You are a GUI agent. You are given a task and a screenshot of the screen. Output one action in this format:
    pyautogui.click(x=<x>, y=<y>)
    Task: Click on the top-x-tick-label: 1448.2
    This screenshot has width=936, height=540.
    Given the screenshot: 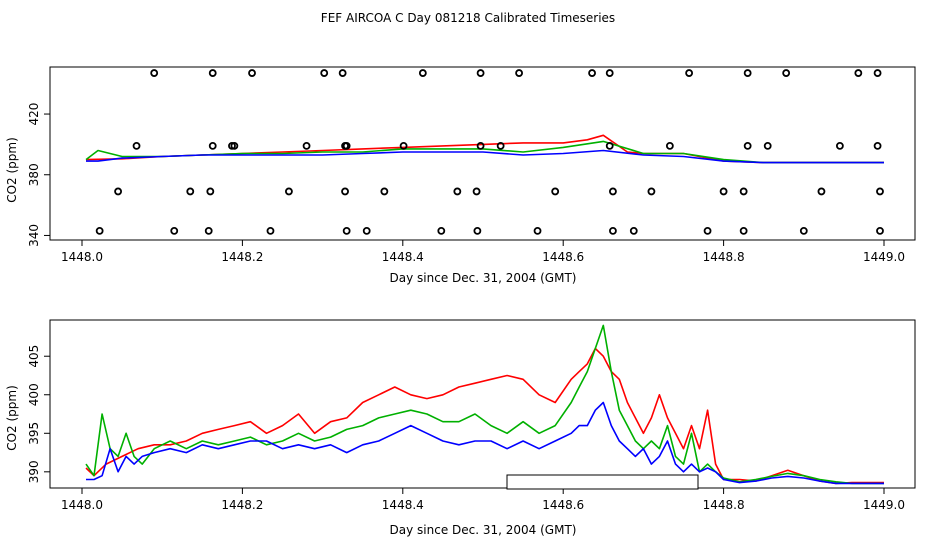 What is the action you would take?
    pyautogui.click(x=242, y=257)
    